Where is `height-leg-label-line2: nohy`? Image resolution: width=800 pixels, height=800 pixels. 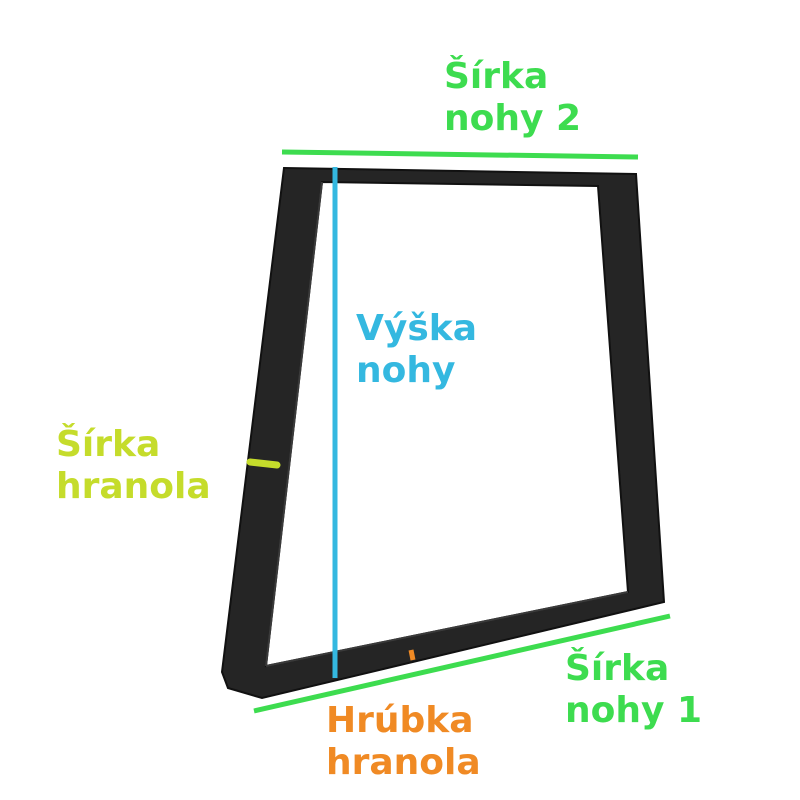 height-leg-label-line2: nohy is located at coordinates (406, 370).